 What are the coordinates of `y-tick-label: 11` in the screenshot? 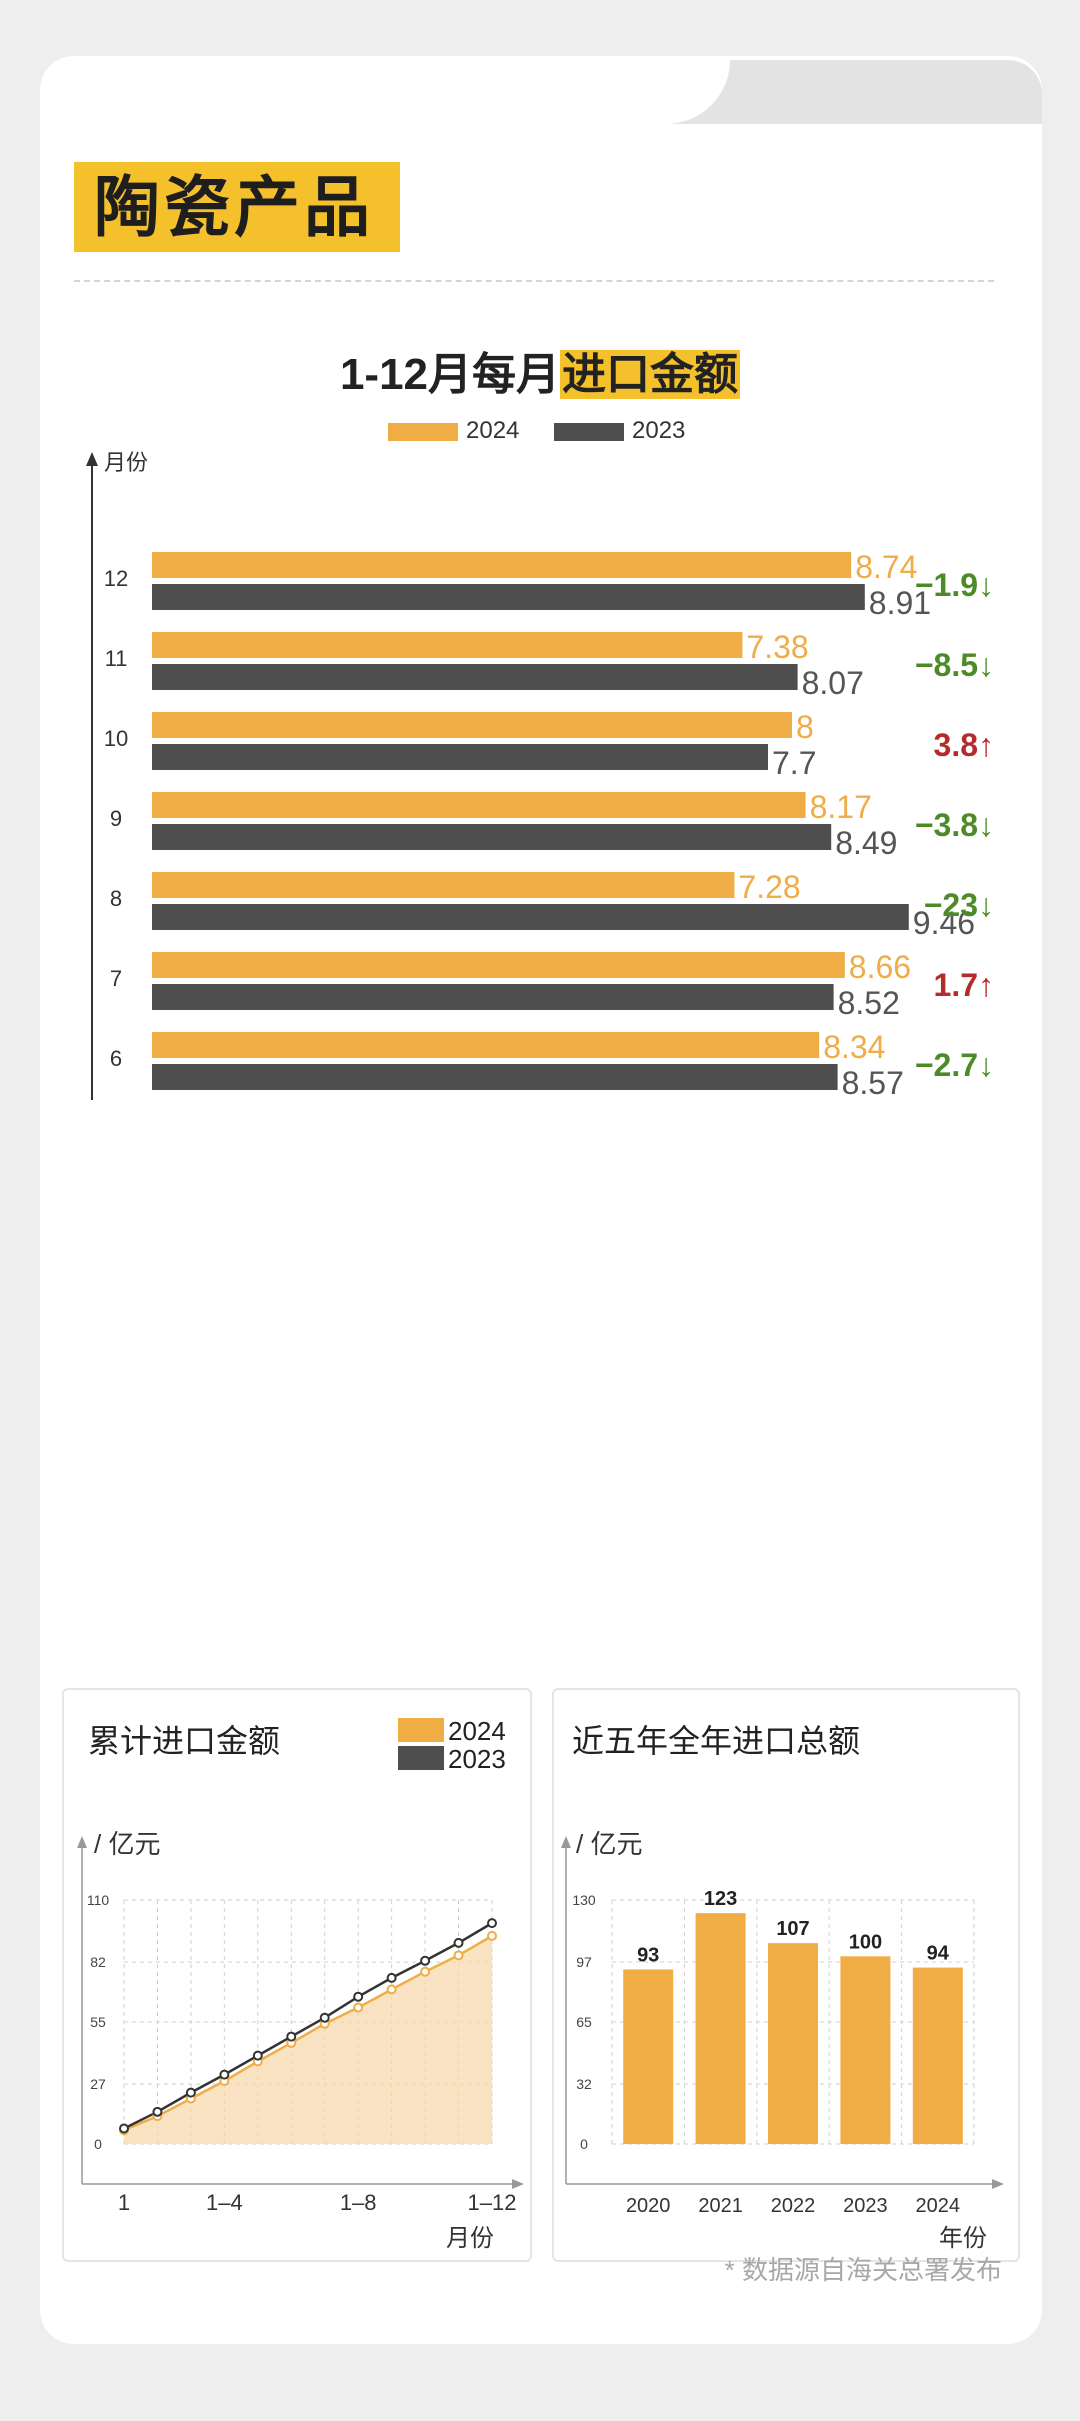 It's located at (116, 658).